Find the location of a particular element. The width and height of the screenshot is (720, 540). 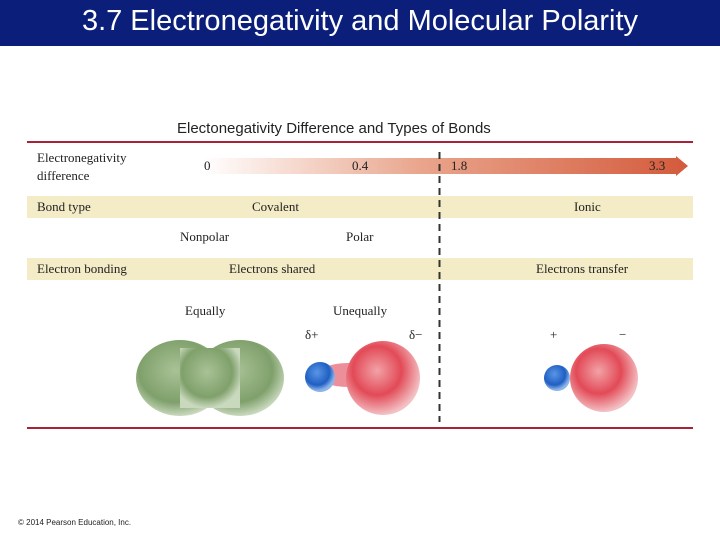

positive-ion-label: + is located at coordinates (554, 334).